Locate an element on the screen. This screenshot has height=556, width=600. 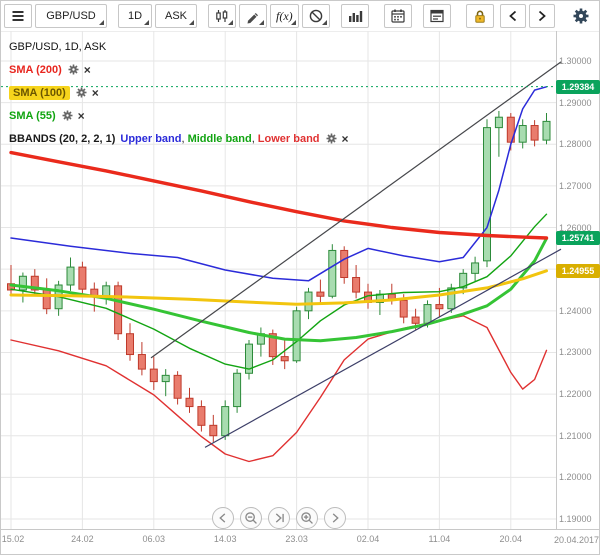
chart-title: GBP/USD, 1D, ASK is located at coordinates (58, 46).